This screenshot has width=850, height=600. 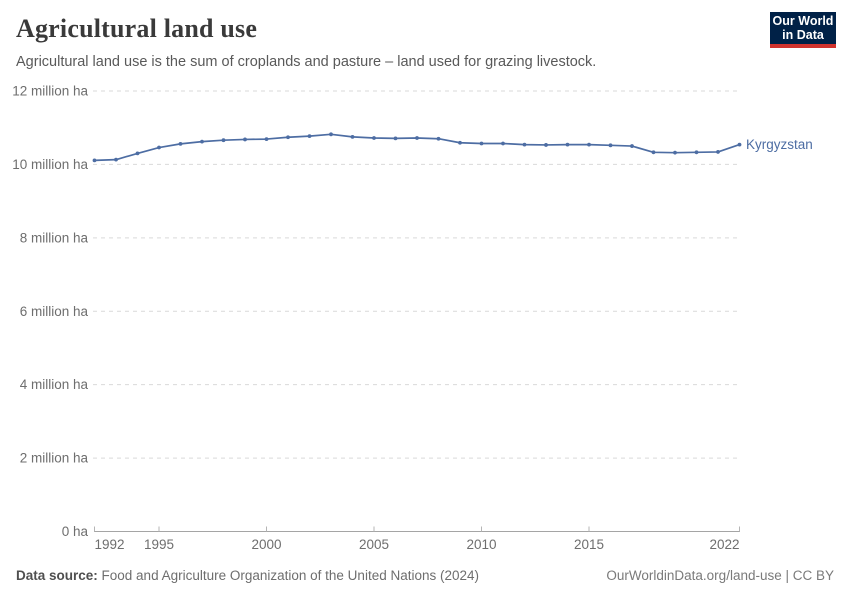 What do you see at coordinates (724, 544) in the screenshot?
I see `x-axis-label: 2022` at bounding box center [724, 544].